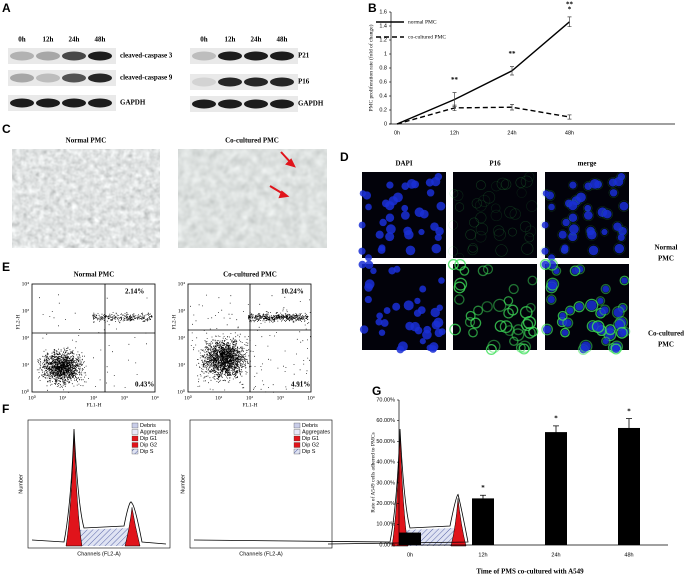  What do you see at coordinates (385, 421) in the screenshot?
I see `y-tick-label: 60.00%` at bounding box center [385, 421].